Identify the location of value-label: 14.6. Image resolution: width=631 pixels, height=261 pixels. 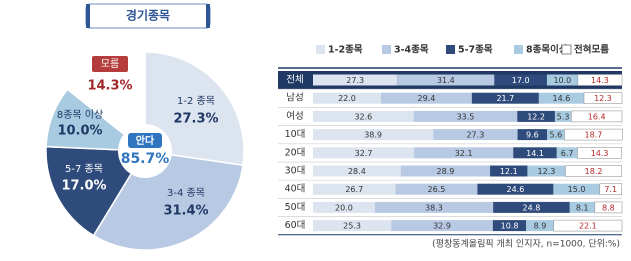
(562, 98).